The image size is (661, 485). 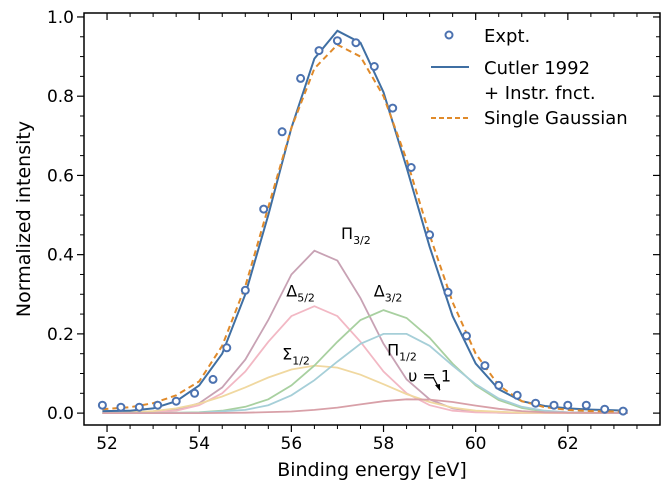 I want to click on y-tick-label: 0.4, so click(x=60, y=256).